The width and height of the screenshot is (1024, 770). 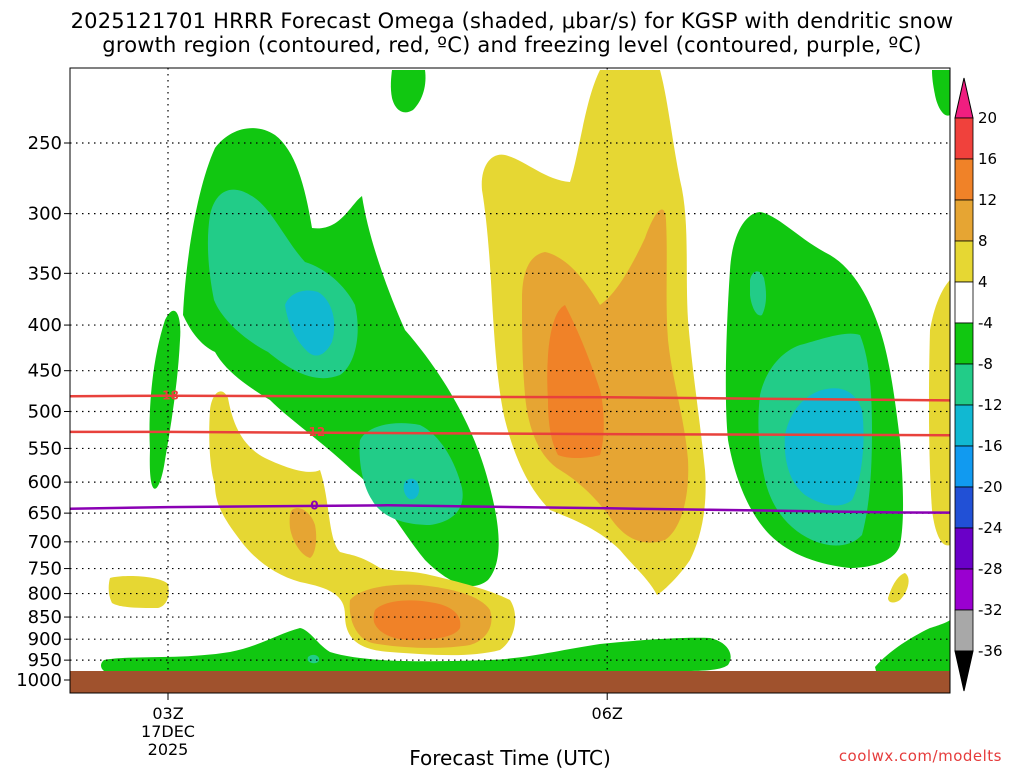 I want to click on colorbar-label: 8, so click(x=983, y=241).